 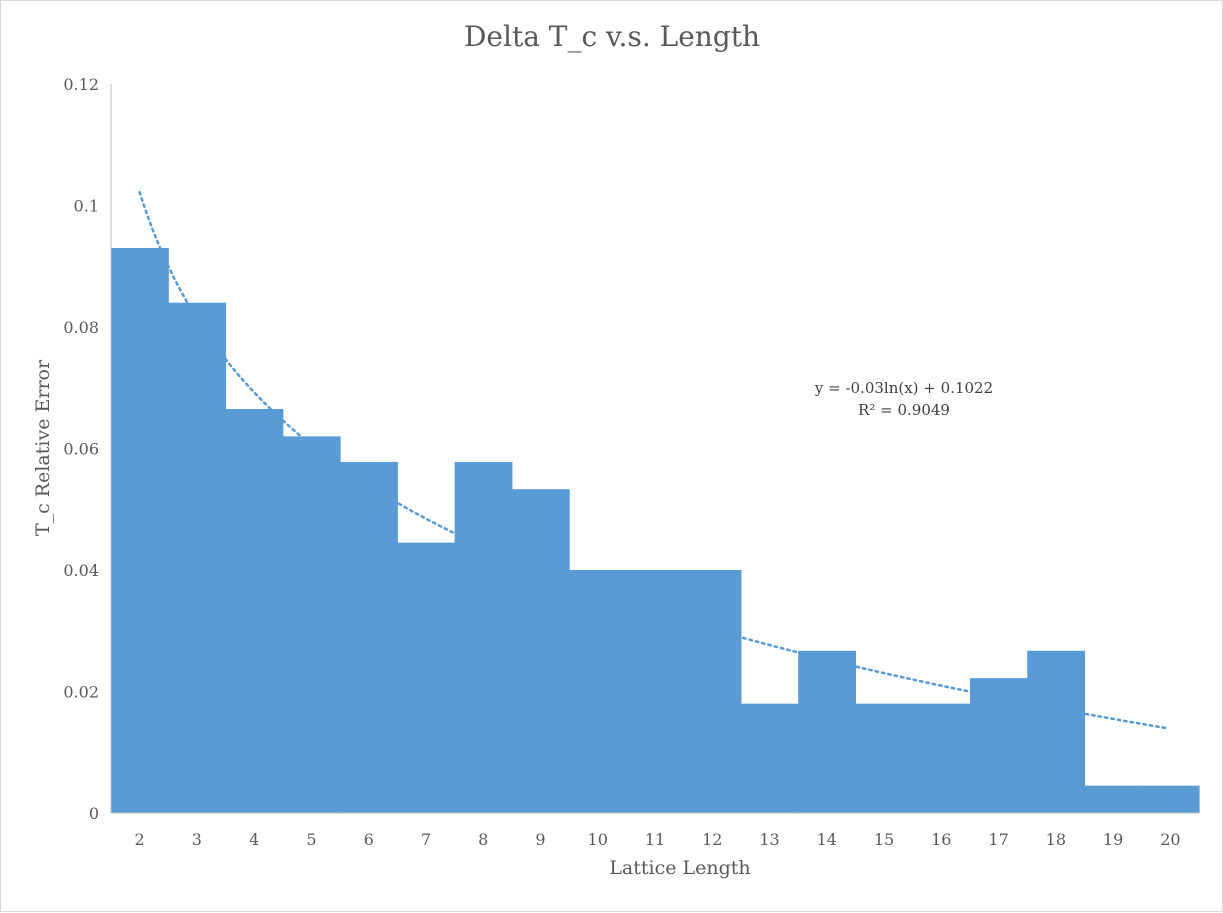 I want to click on y-tick-0.06: 0.06, so click(x=81, y=449).